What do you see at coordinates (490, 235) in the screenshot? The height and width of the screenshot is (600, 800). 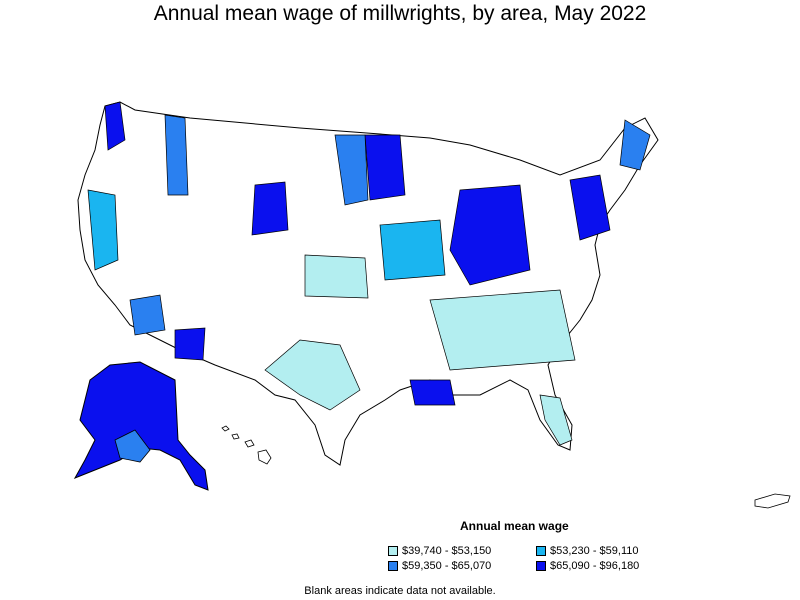 I see `region-great-lakes` at bounding box center [490, 235].